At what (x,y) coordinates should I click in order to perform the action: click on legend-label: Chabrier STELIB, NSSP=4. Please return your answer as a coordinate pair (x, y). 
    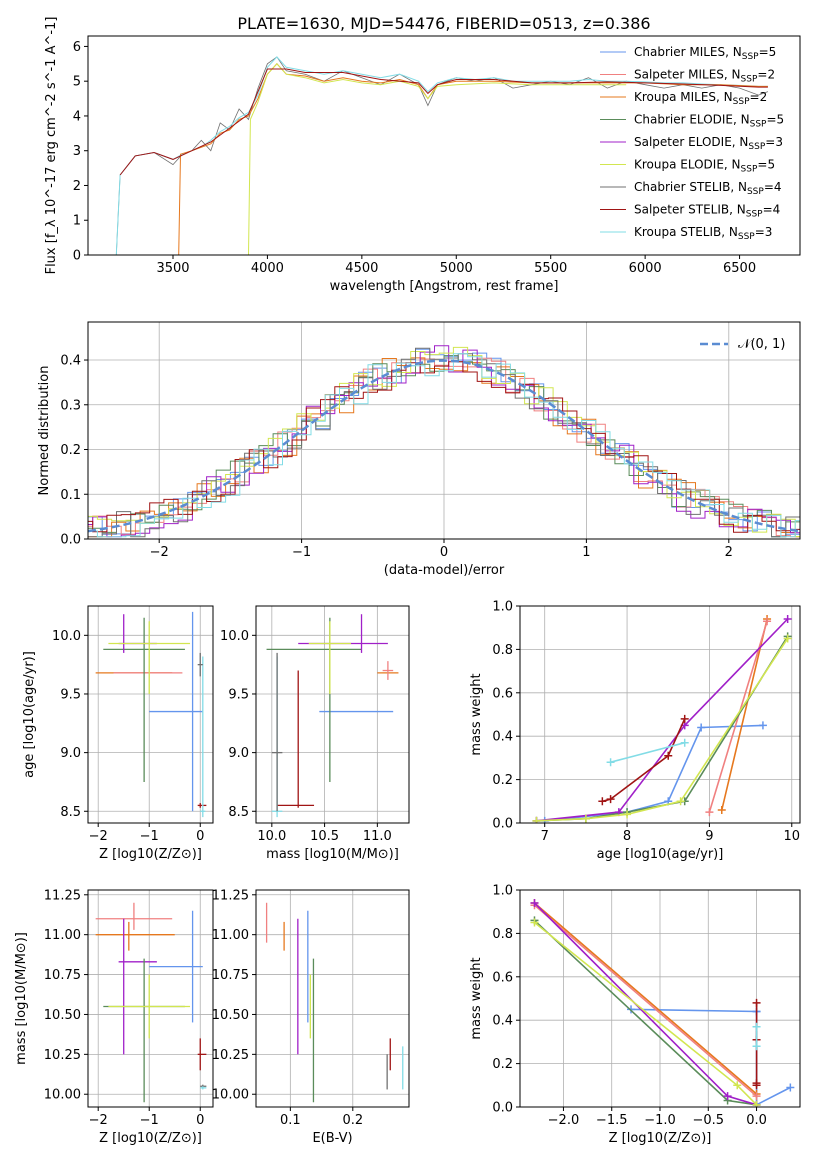
    Looking at the image, I should click on (708, 188).